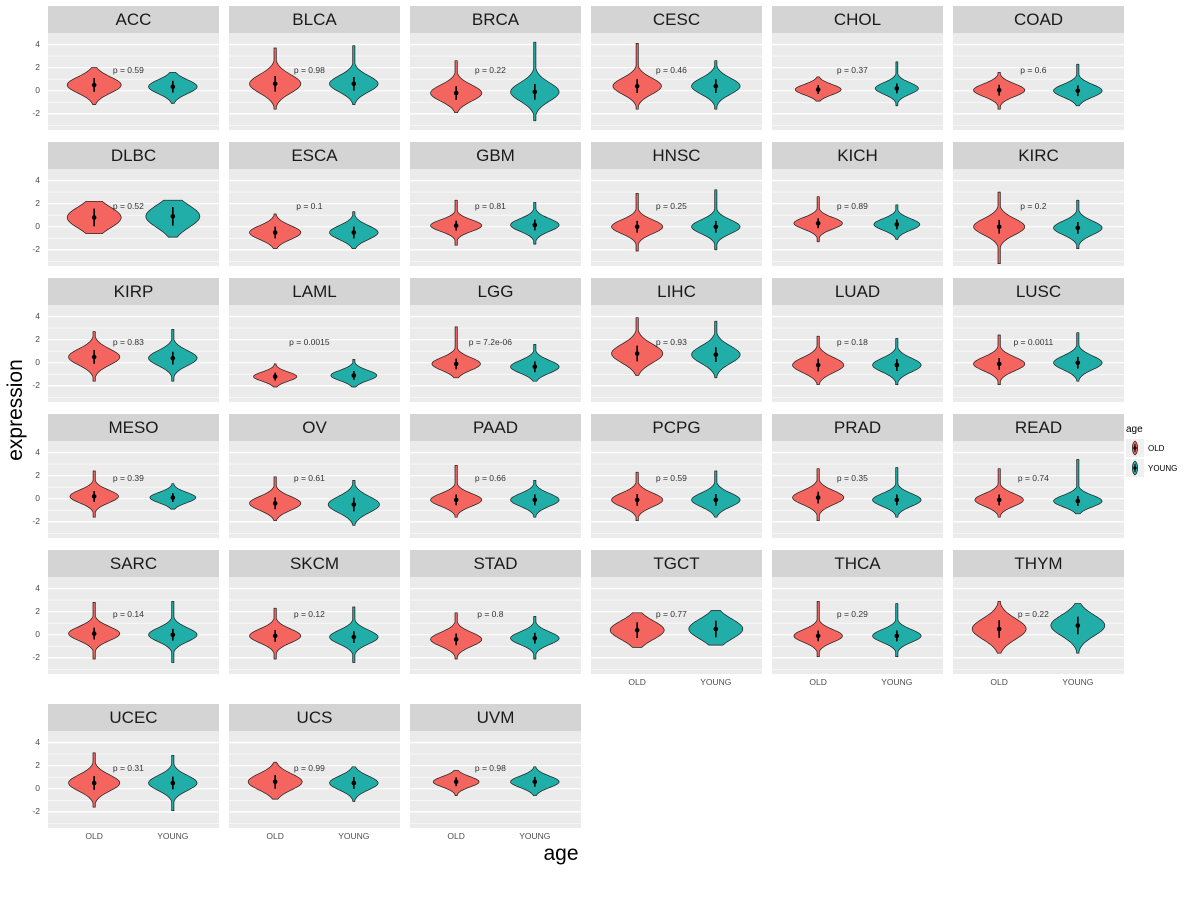 The width and height of the screenshot is (1200, 900). Describe the element at coordinates (37, 610) in the screenshot. I see `y-tick-label: 2` at that location.